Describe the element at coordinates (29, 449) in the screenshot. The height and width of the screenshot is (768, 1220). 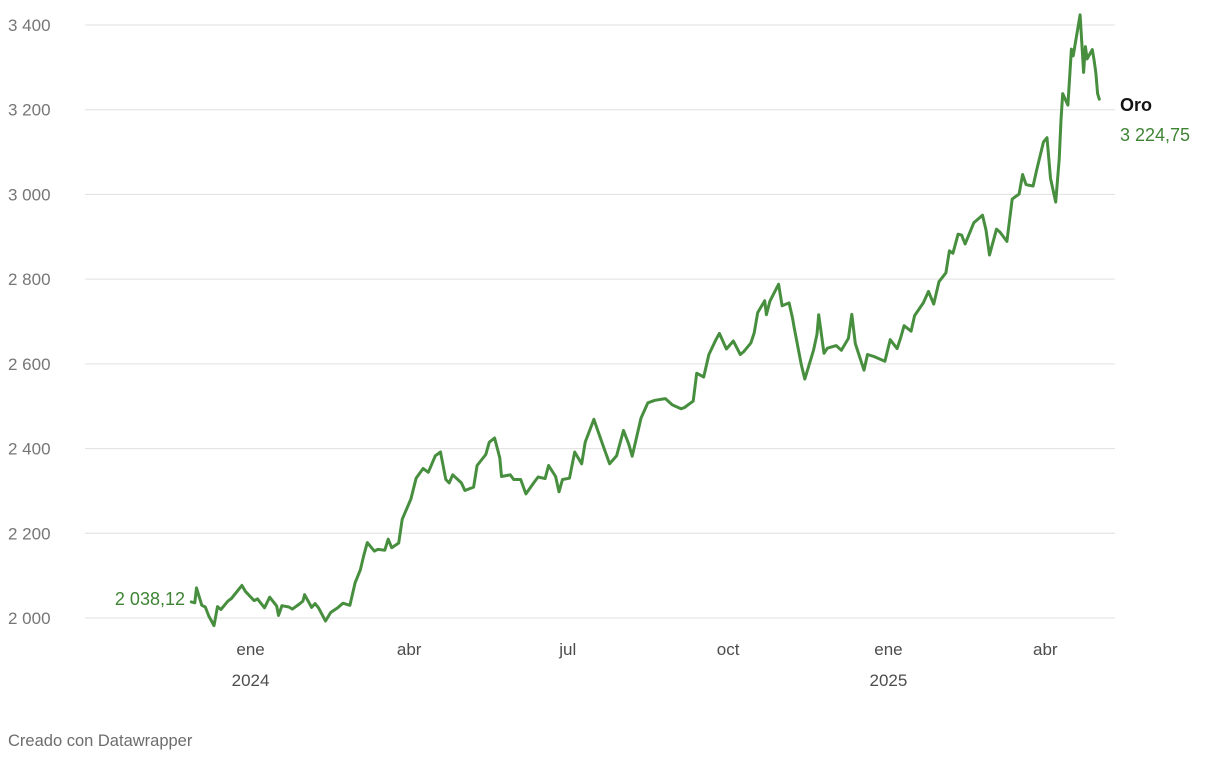
I see `y-axis-tick-label: 2 400` at that location.